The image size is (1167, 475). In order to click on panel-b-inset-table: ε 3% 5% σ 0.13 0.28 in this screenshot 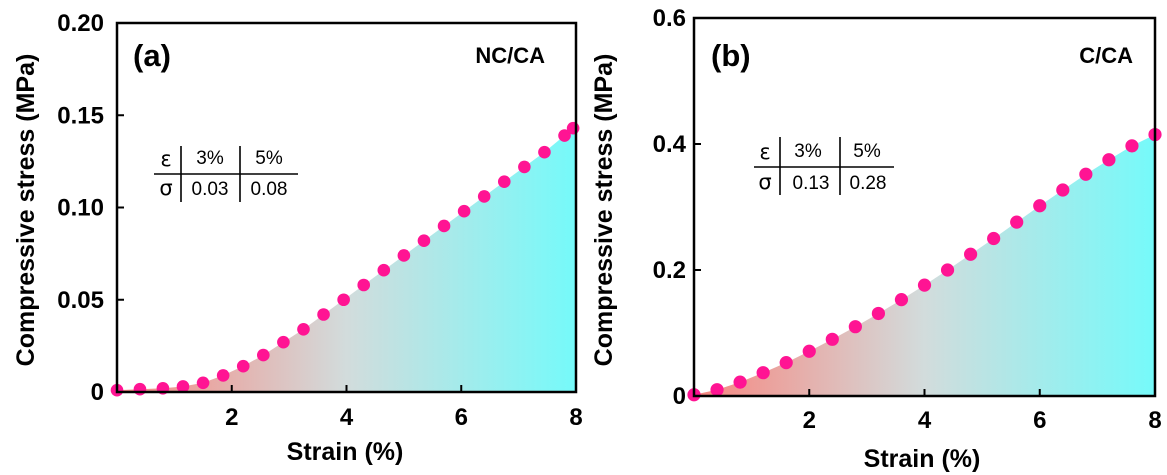, I will do `click(824, 166)`.